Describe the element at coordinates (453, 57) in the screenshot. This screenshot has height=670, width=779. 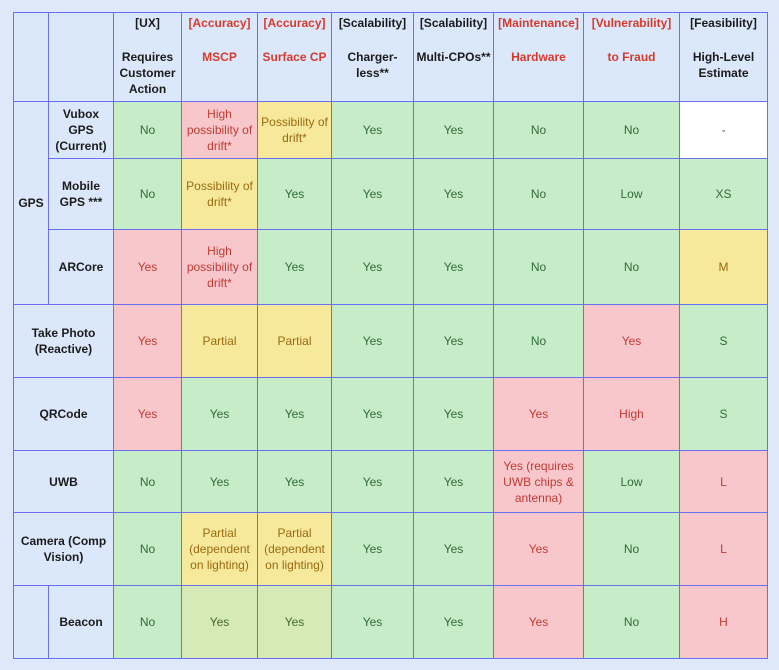
I see `header-scalability-multicpo: [Scalability] Multi-CPOs**` at that location.